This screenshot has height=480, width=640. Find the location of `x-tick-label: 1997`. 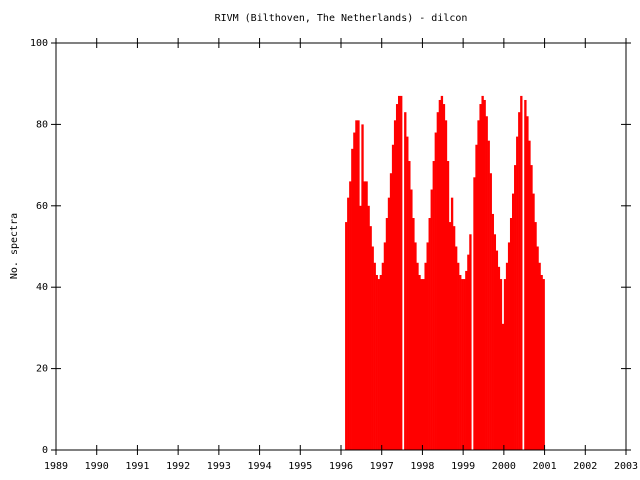

x-tick-label: 1997 is located at coordinates (382, 466).